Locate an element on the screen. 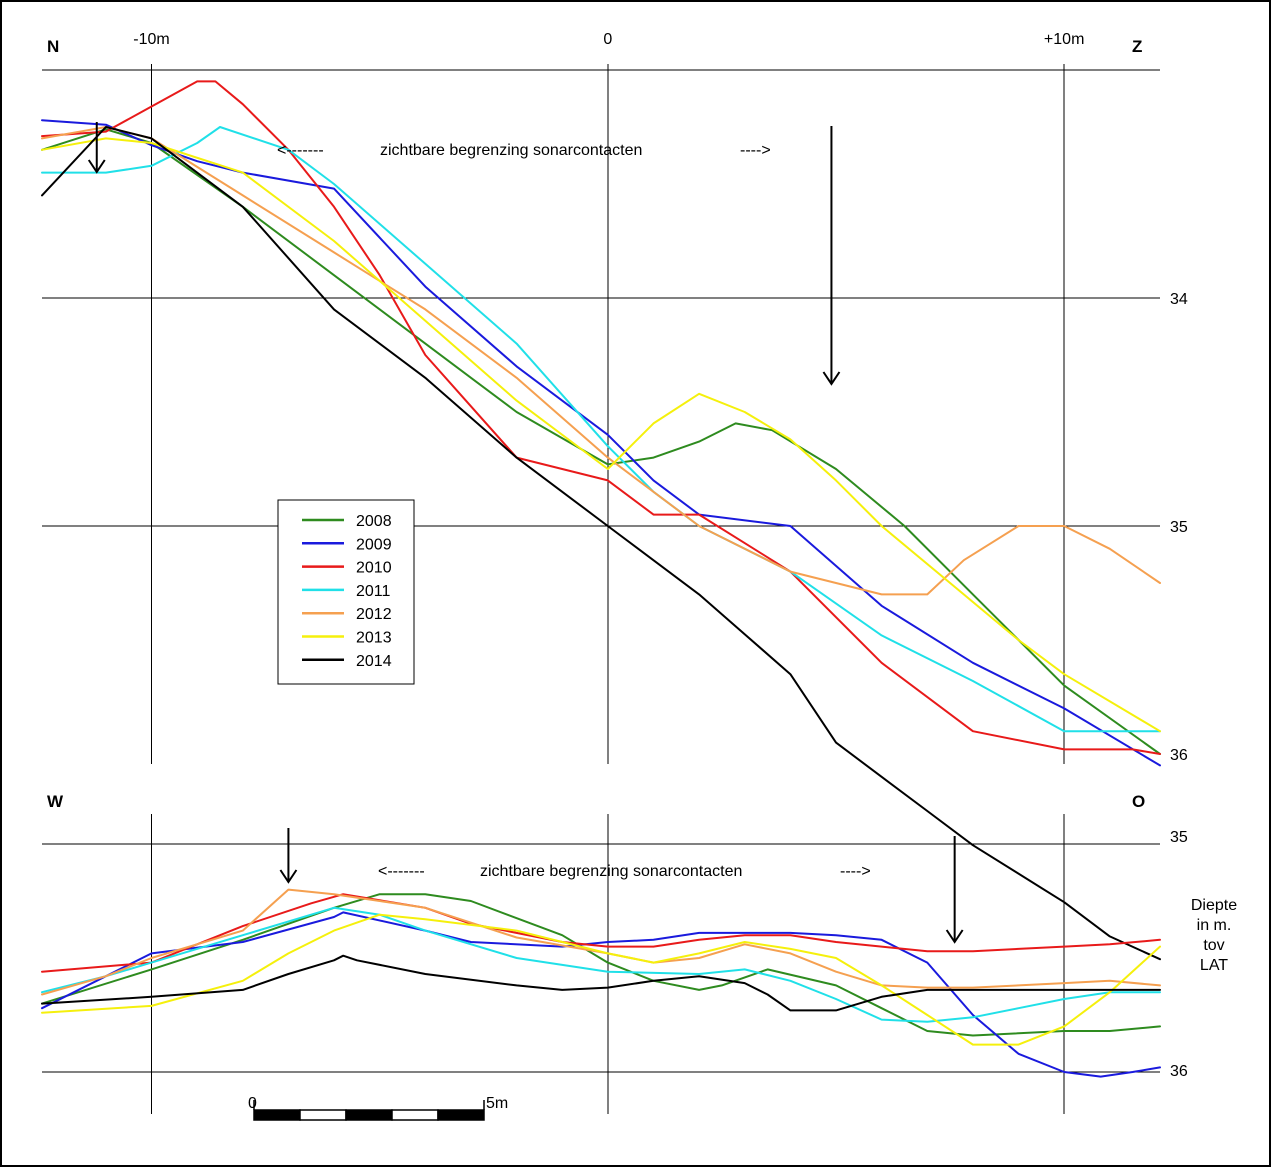 The width and height of the screenshot is (1271, 1167). legend-label-2012: 2012 is located at coordinates (374, 614).